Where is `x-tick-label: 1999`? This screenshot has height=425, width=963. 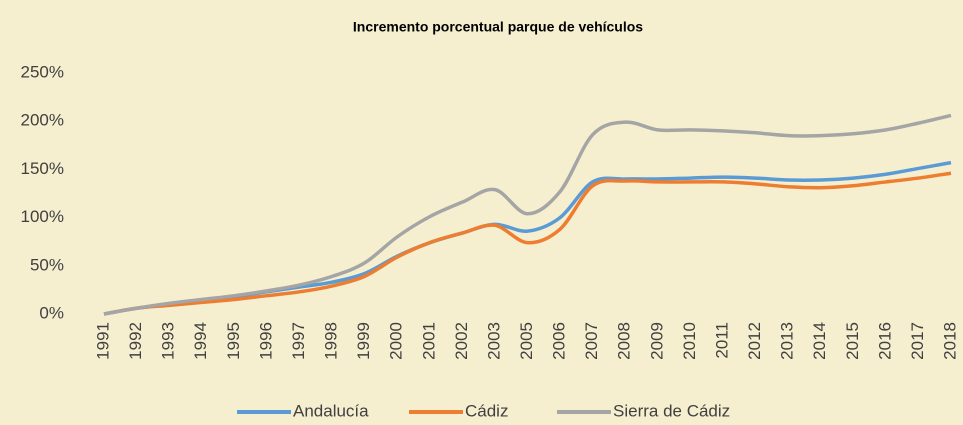
x-tick-label: 1999 is located at coordinates (363, 341).